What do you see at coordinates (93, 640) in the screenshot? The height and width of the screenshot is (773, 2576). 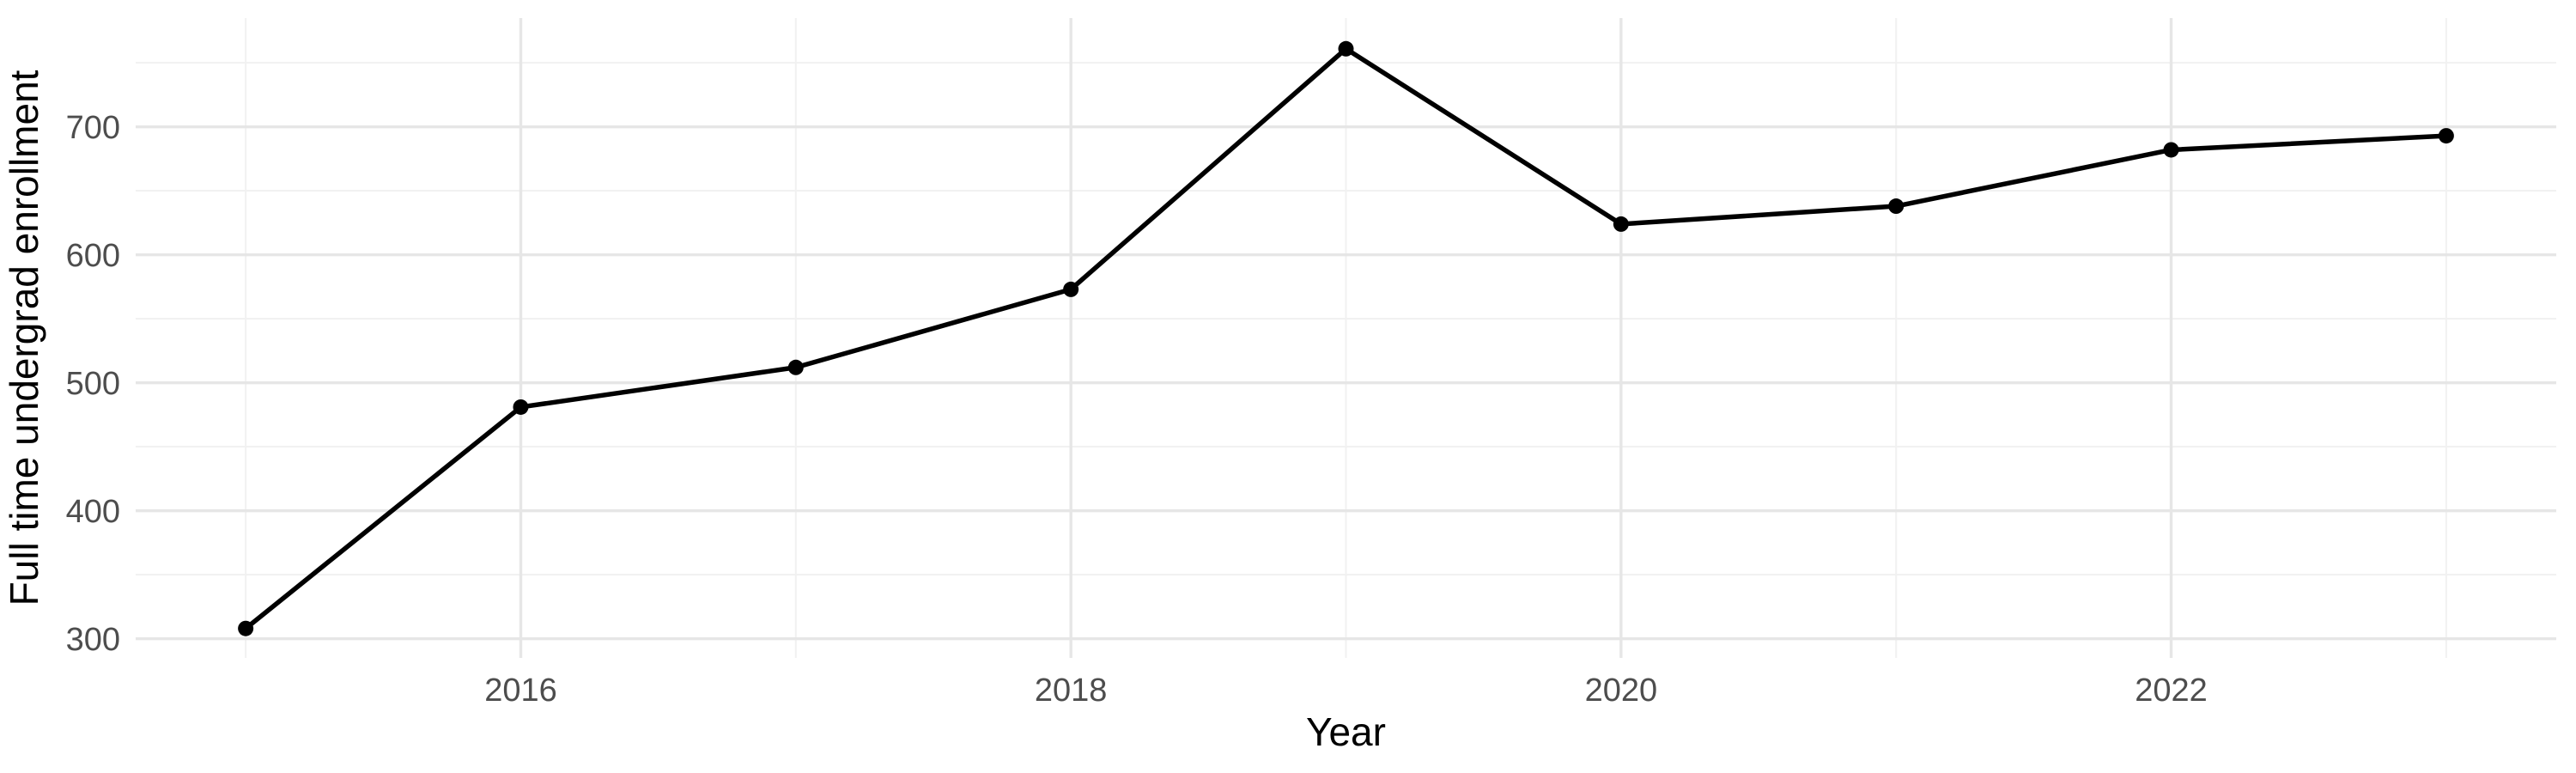 I see `y-tick-label: 300` at bounding box center [93, 640].